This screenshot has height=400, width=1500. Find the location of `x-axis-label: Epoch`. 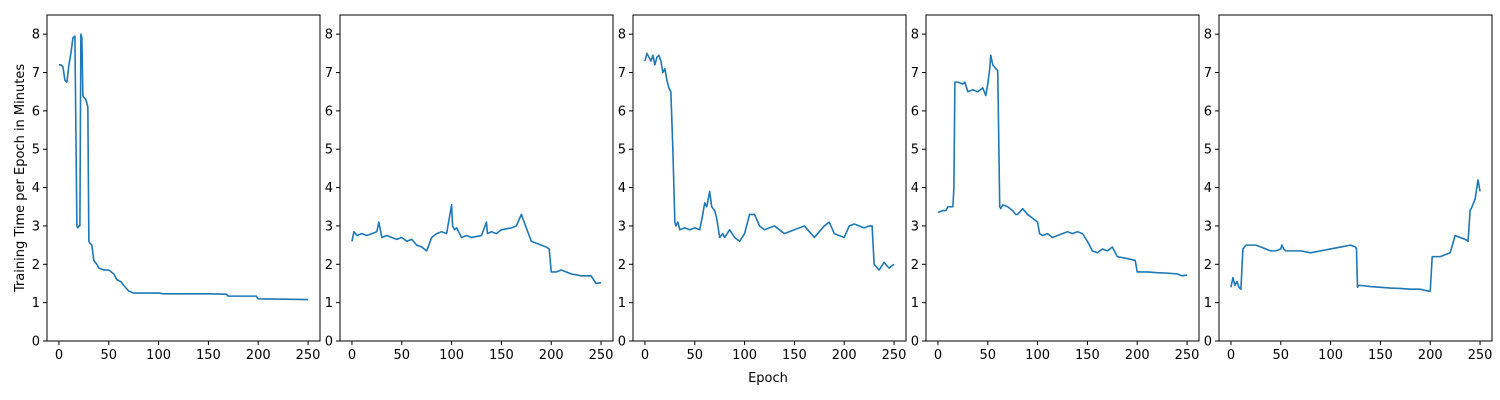

x-axis-label: Epoch is located at coordinates (768, 378).